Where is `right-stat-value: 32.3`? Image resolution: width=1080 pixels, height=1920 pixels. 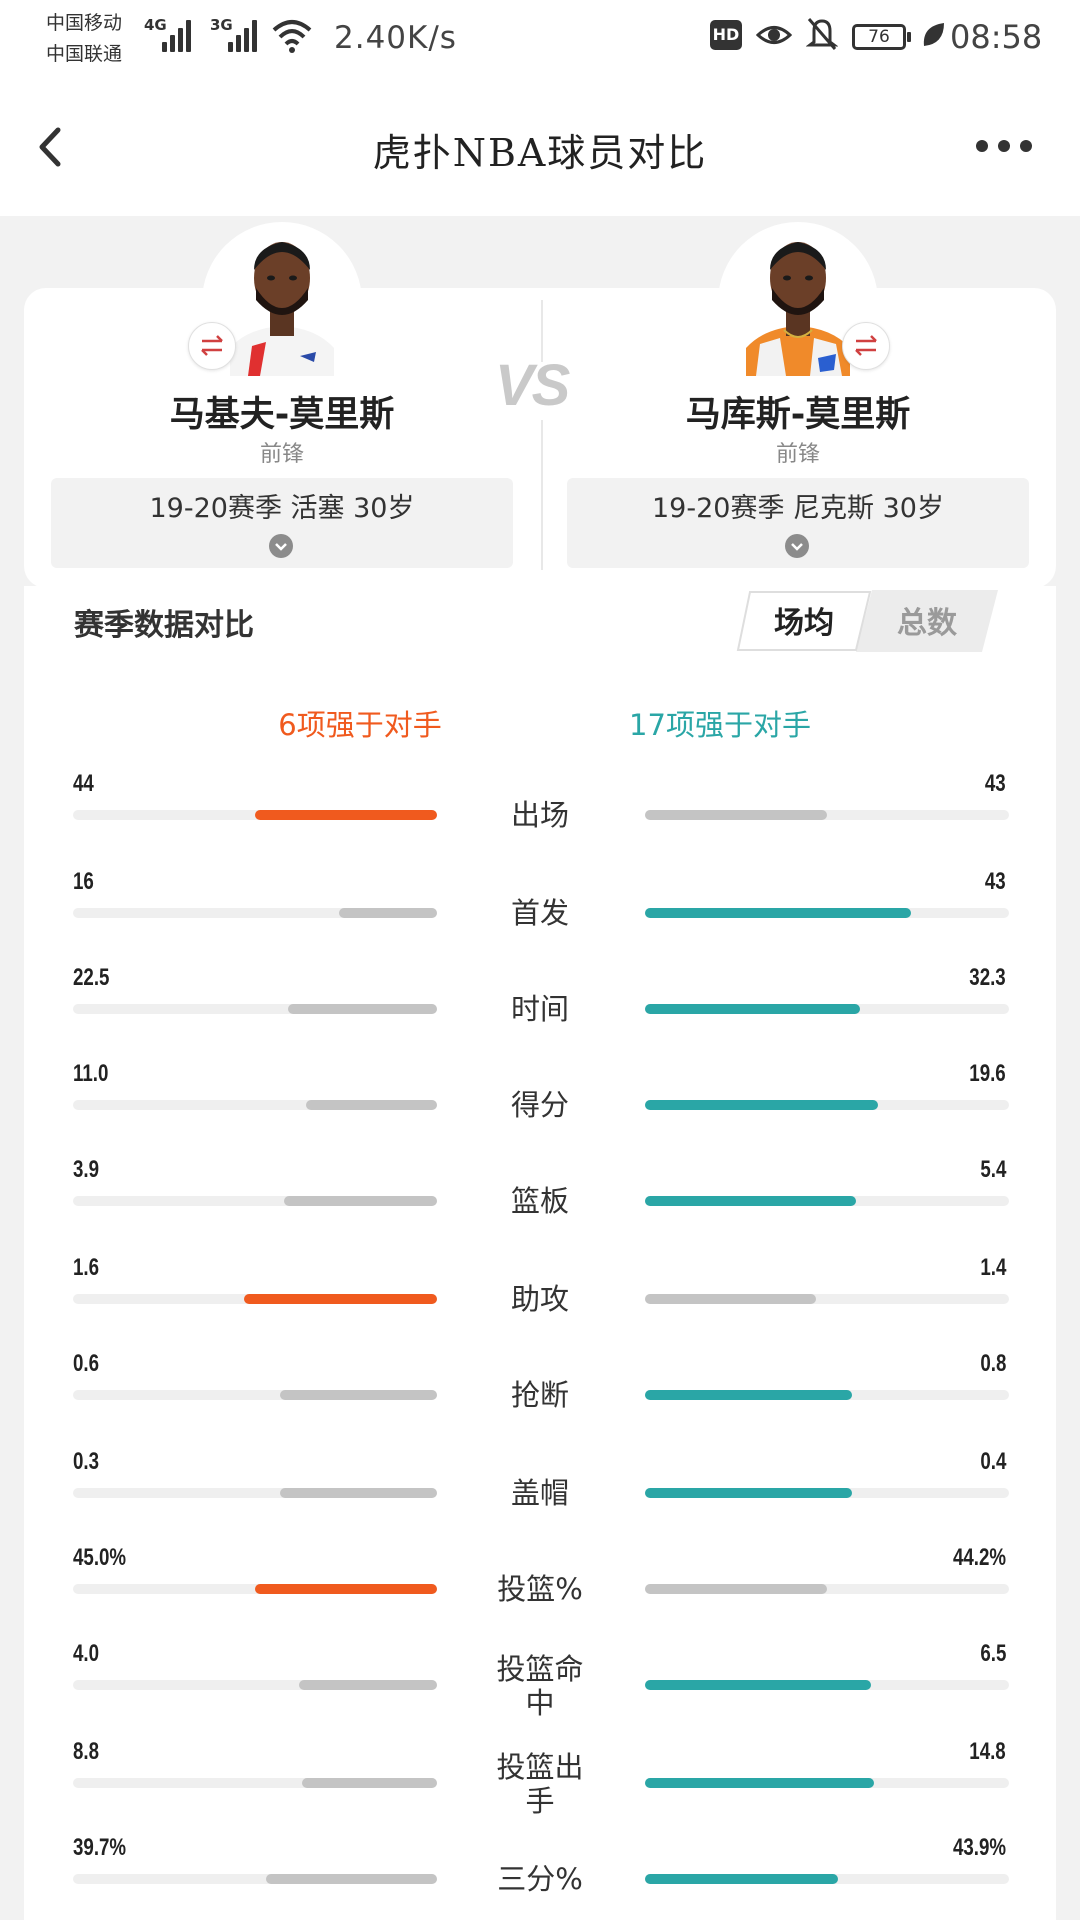 right-stat-value: 32.3 is located at coordinates (987, 977).